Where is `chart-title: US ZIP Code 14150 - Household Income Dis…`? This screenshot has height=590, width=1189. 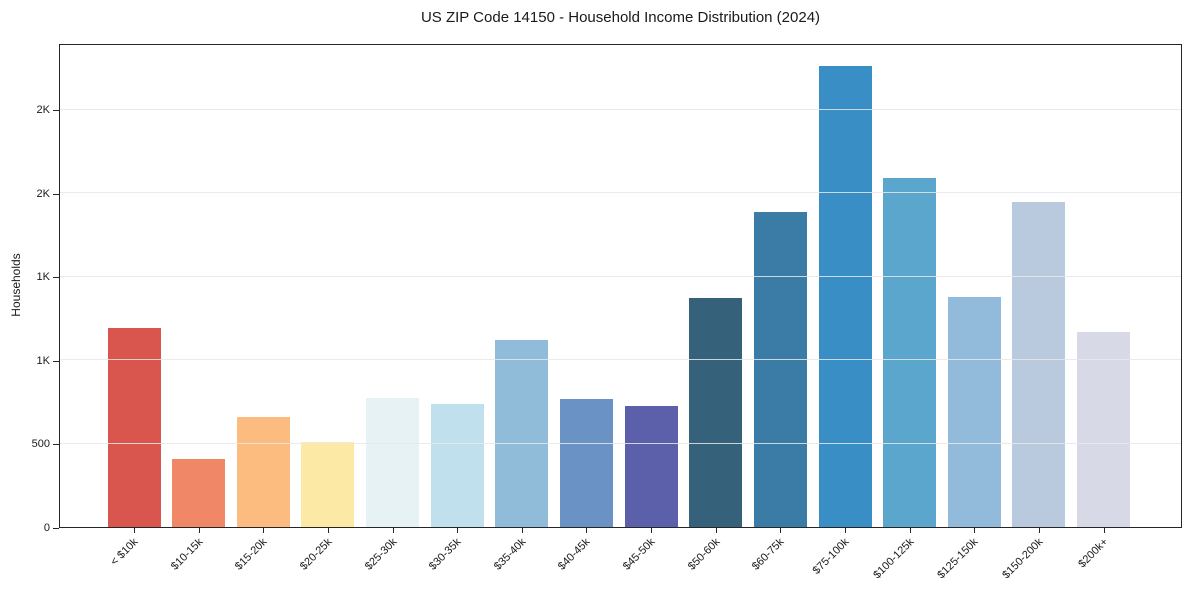 chart-title: US ZIP Code 14150 - Household Income Dis… is located at coordinates (620, 17).